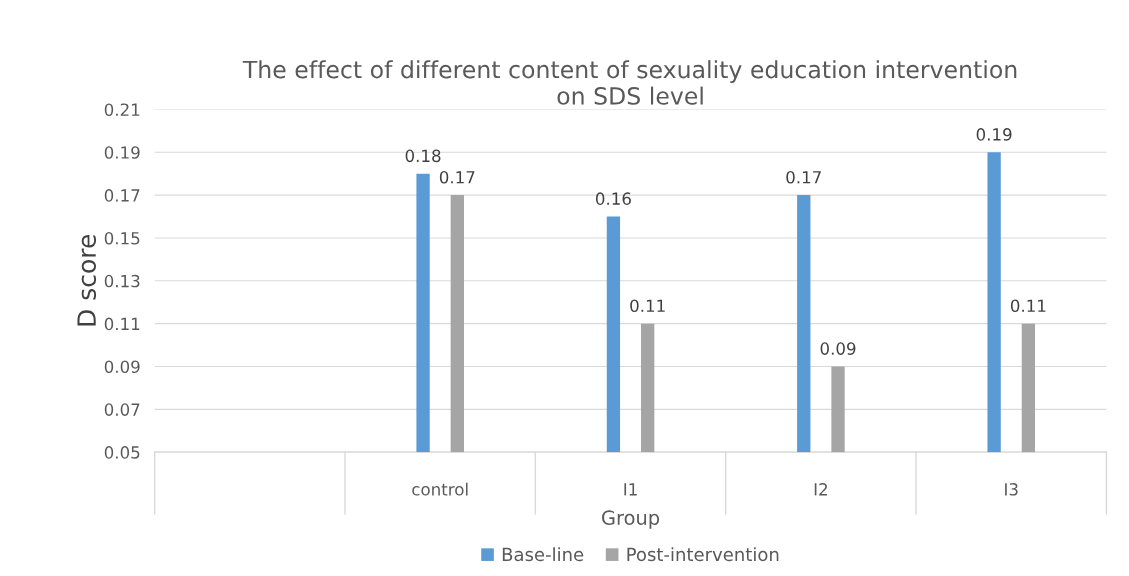 The image size is (1129, 576). What do you see at coordinates (122, 238) in the screenshot?
I see `y-tick-label: 0.15` at bounding box center [122, 238].